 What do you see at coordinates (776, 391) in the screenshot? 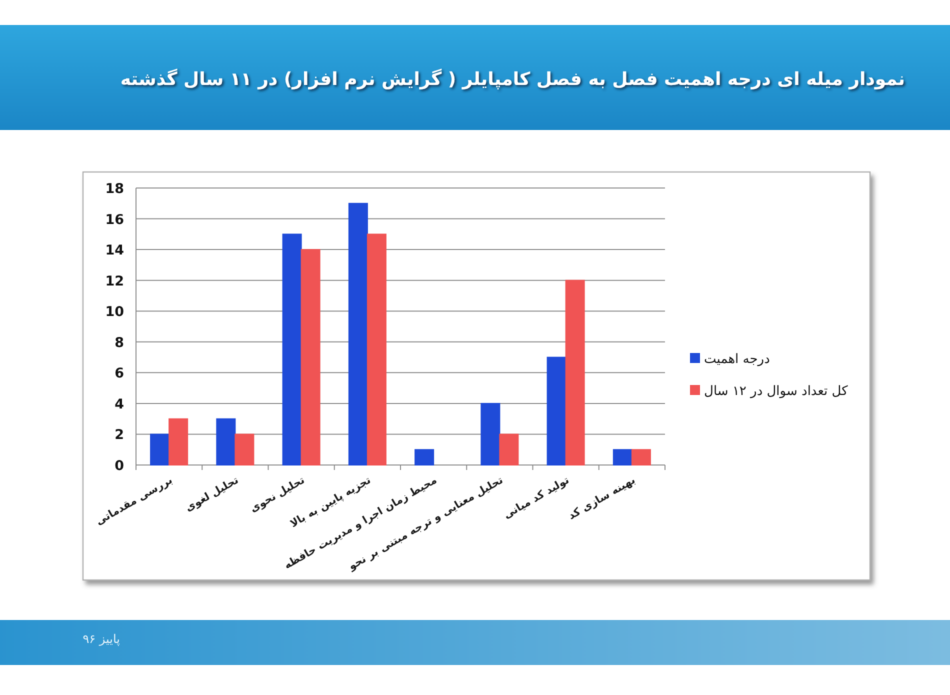
I see `legend-label: کل تعداد سوال در ۱۲ سال` at bounding box center [776, 391].